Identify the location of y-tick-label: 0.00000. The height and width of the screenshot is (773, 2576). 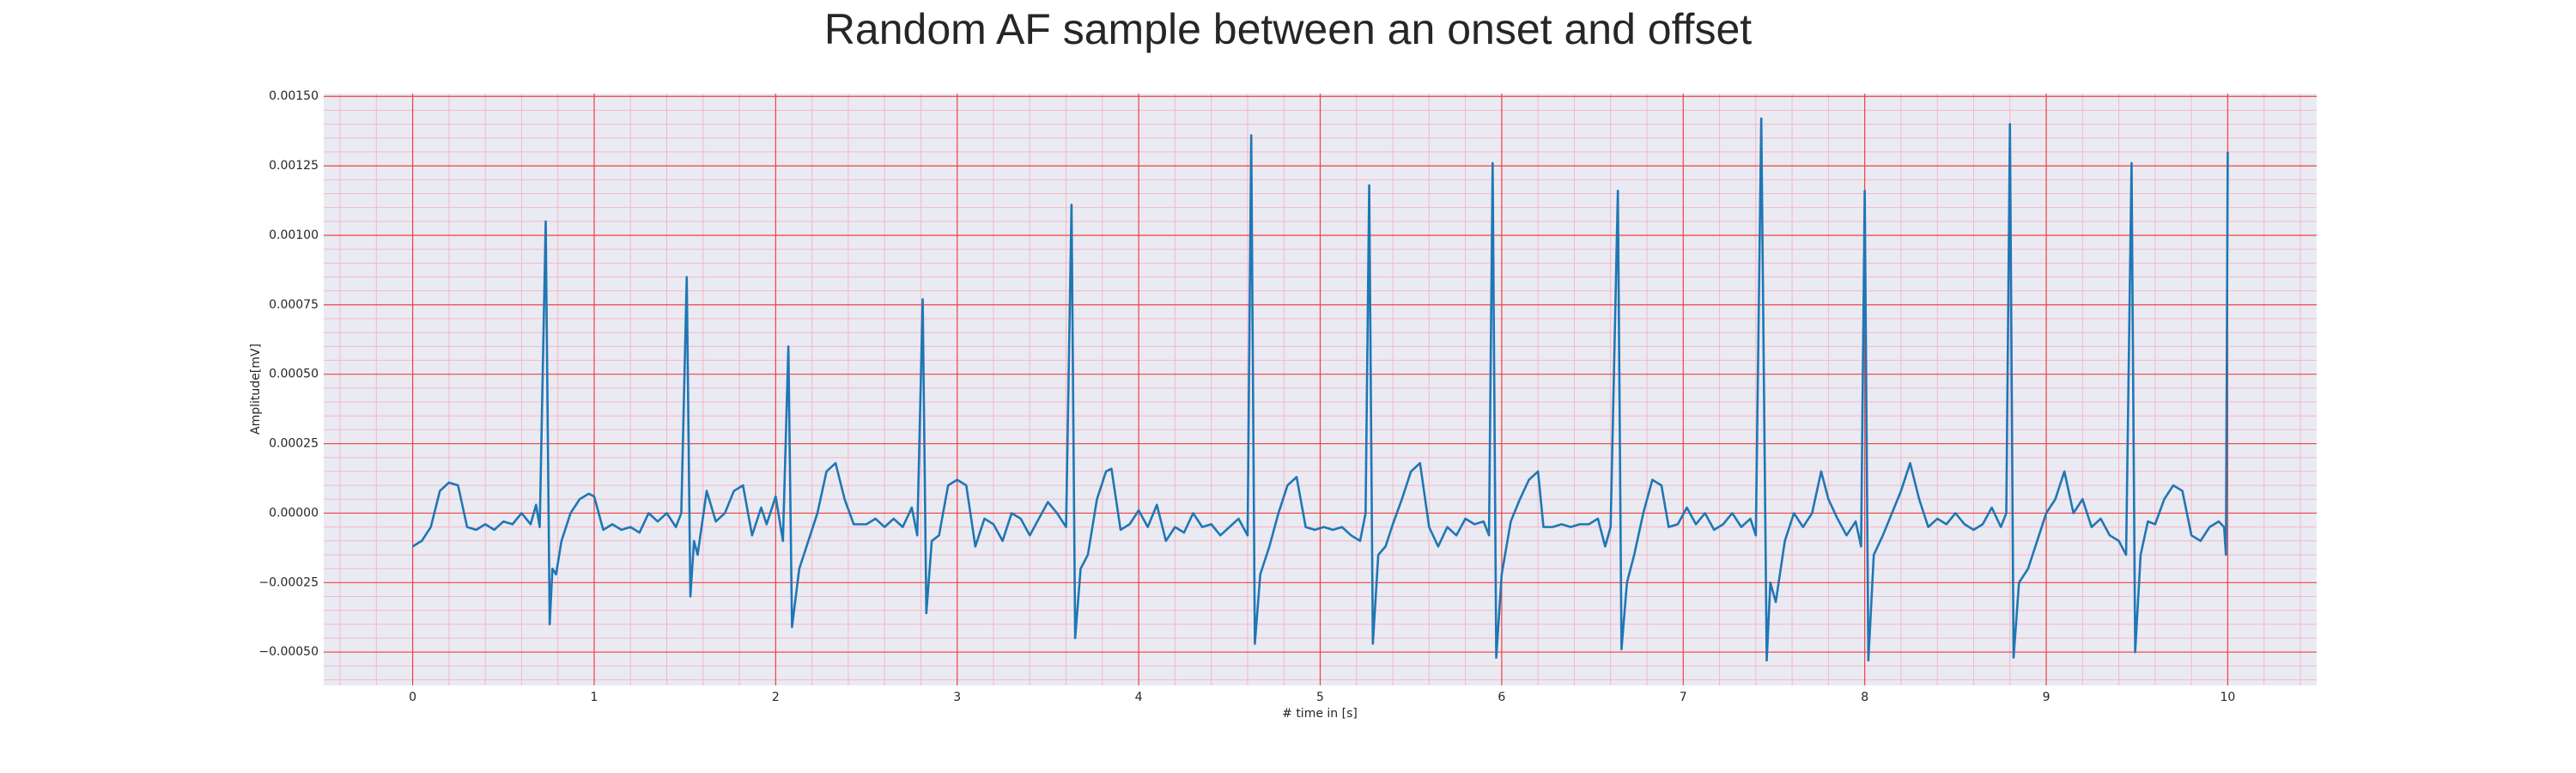
(294, 513).